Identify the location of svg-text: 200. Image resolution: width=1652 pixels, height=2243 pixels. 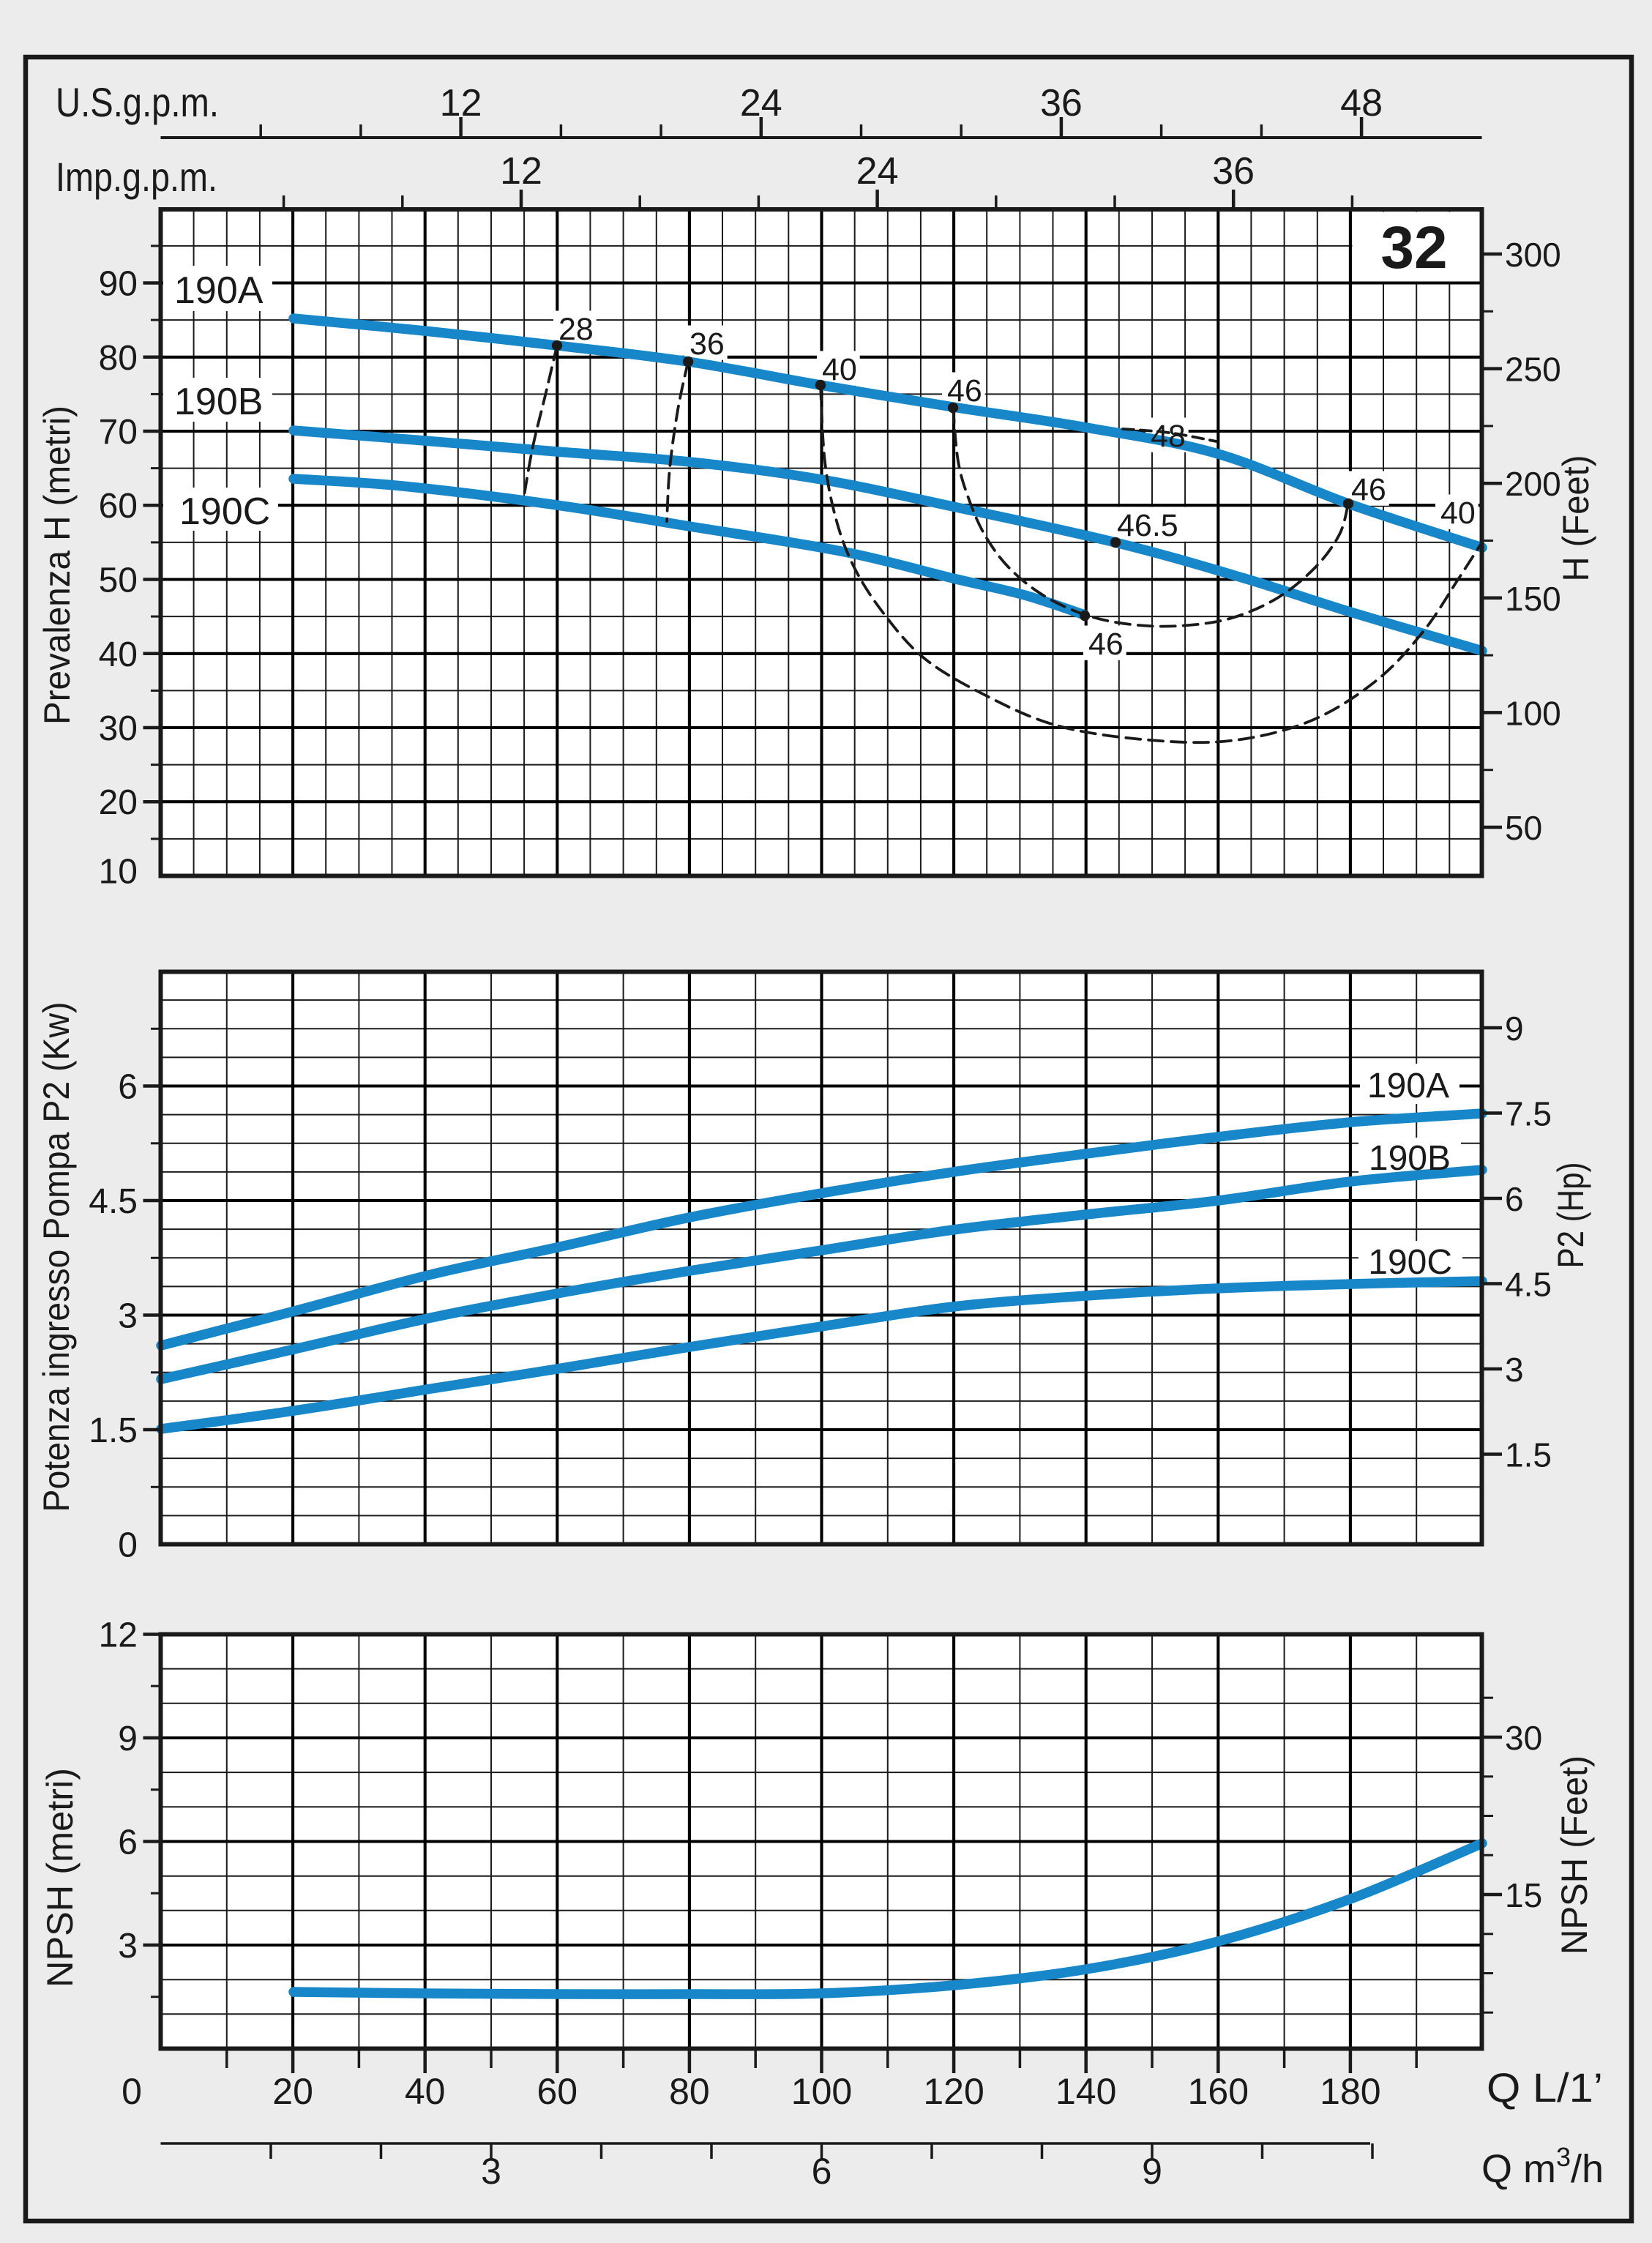
(1533, 484).